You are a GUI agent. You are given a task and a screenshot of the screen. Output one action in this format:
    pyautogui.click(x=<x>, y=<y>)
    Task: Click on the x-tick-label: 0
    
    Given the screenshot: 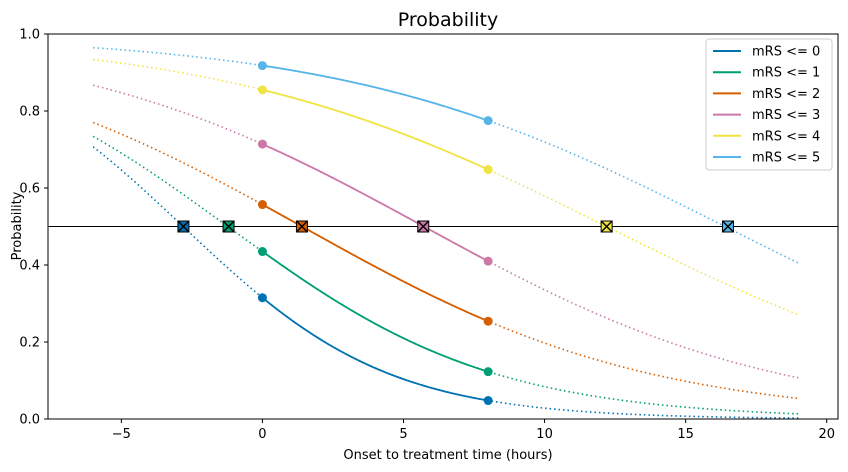 What is the action you would take?
    pyautogui.click(x=262, y=434)
    